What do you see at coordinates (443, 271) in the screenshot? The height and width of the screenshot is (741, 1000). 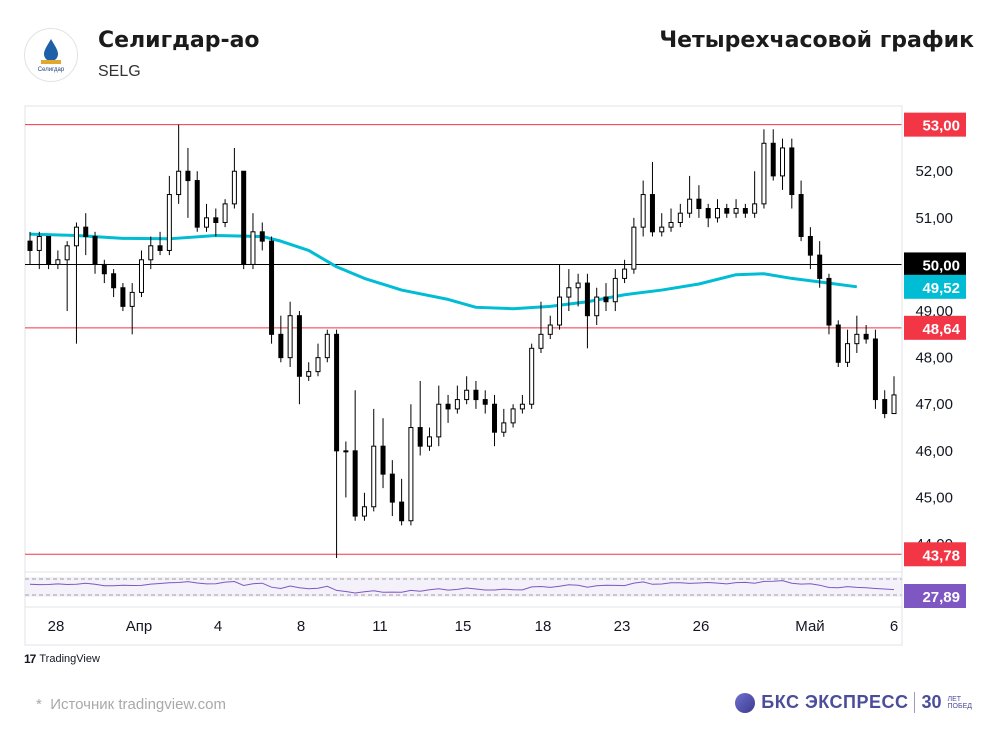 I see `moving-average` at bounding box center [443, 271].